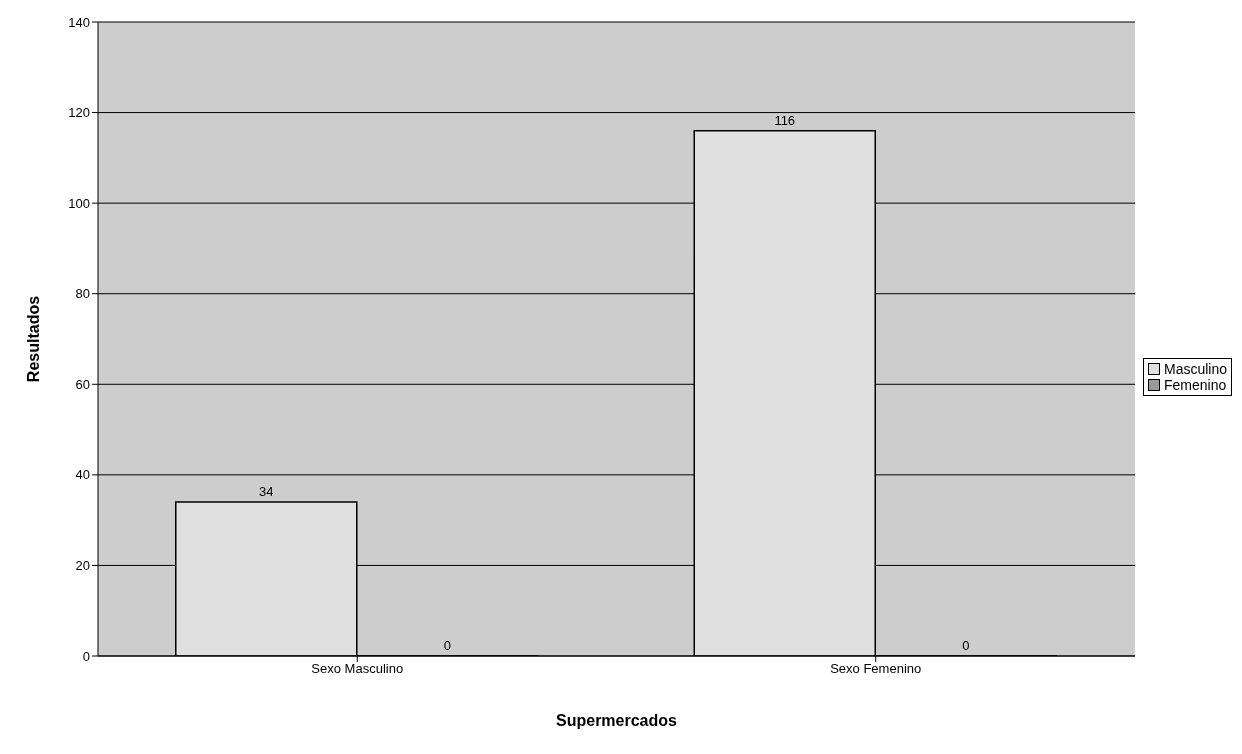  What do you see at coordinates (785, 120) in the screenshot?
I see `data-label: 116` at bounding box center [785, 120].